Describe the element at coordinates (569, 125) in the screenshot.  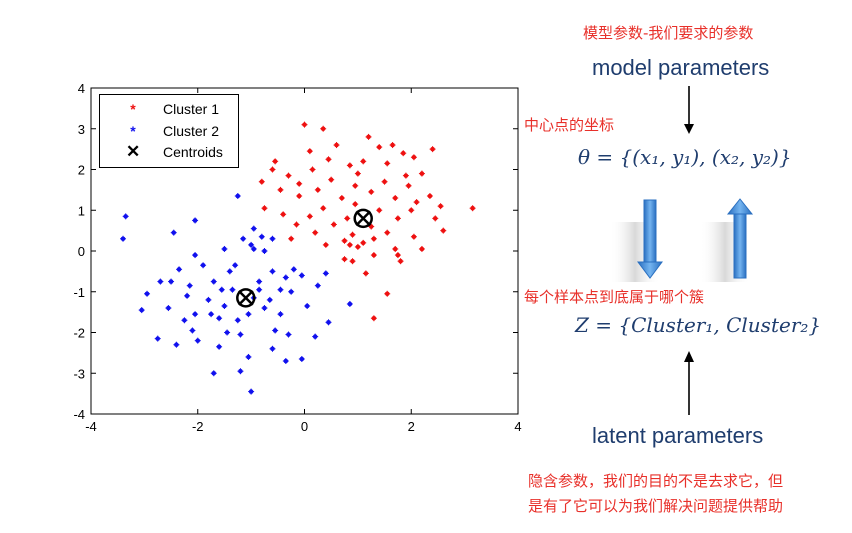
I see `center-coords-note: 中心点的坐标` at that location.